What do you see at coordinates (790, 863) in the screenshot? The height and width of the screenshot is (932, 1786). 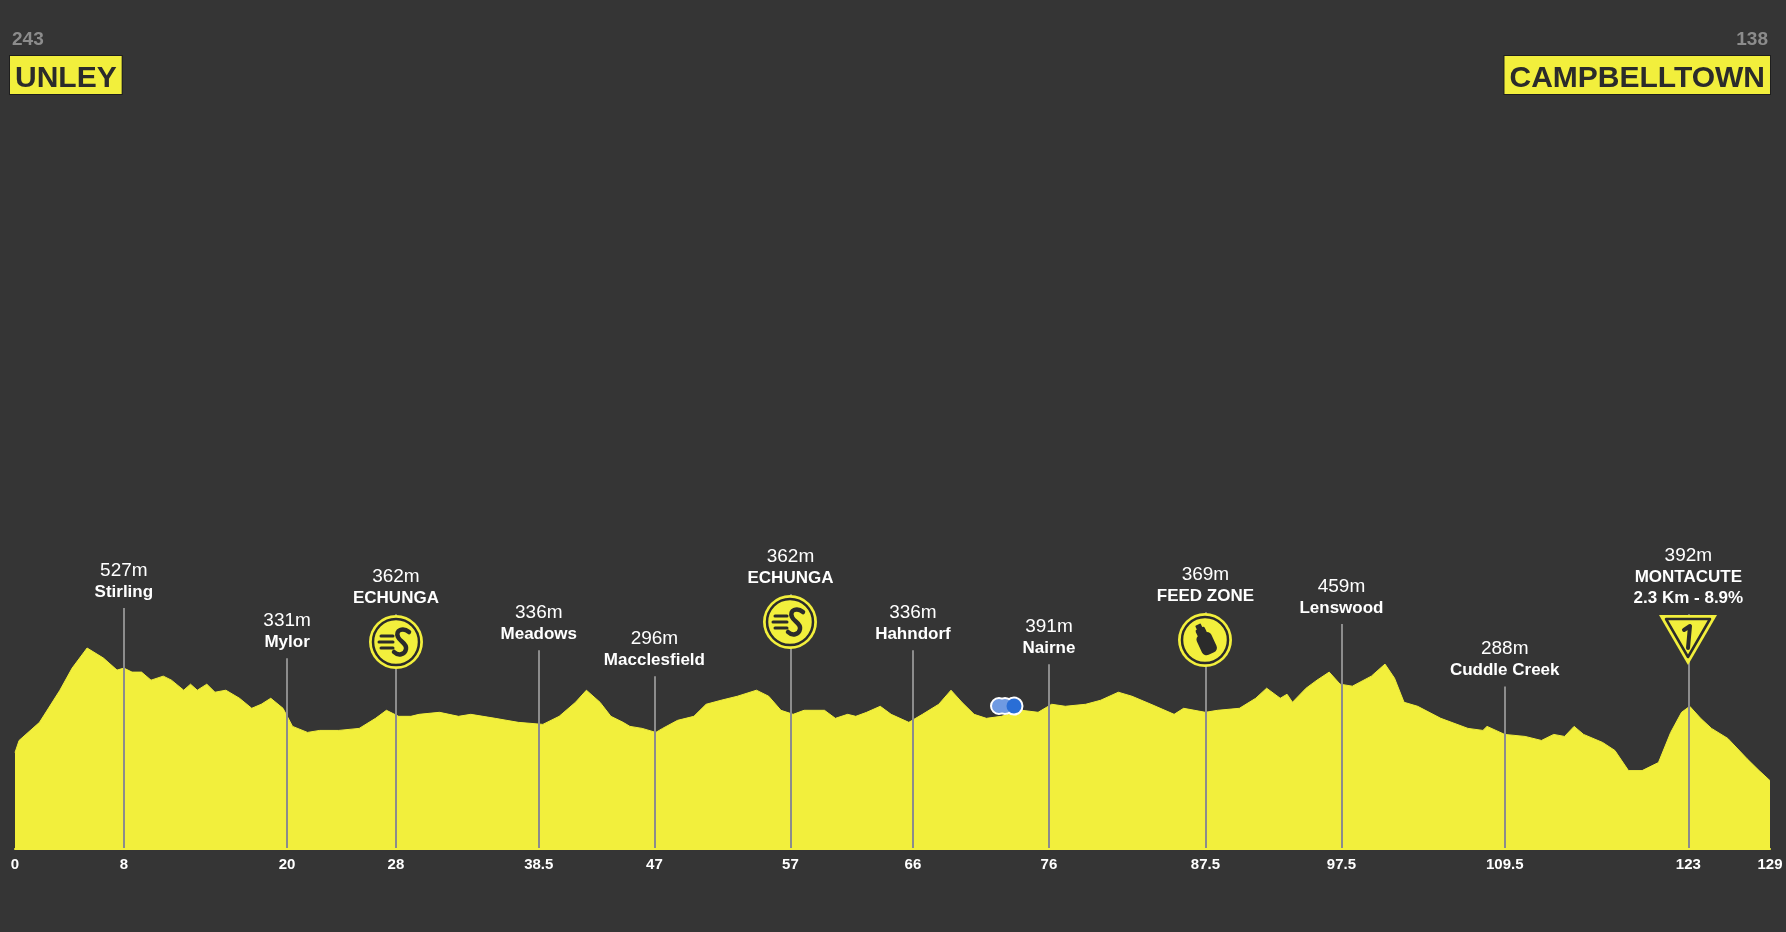 I see `x-tick-label: 57` at bounding box center [790, 863].